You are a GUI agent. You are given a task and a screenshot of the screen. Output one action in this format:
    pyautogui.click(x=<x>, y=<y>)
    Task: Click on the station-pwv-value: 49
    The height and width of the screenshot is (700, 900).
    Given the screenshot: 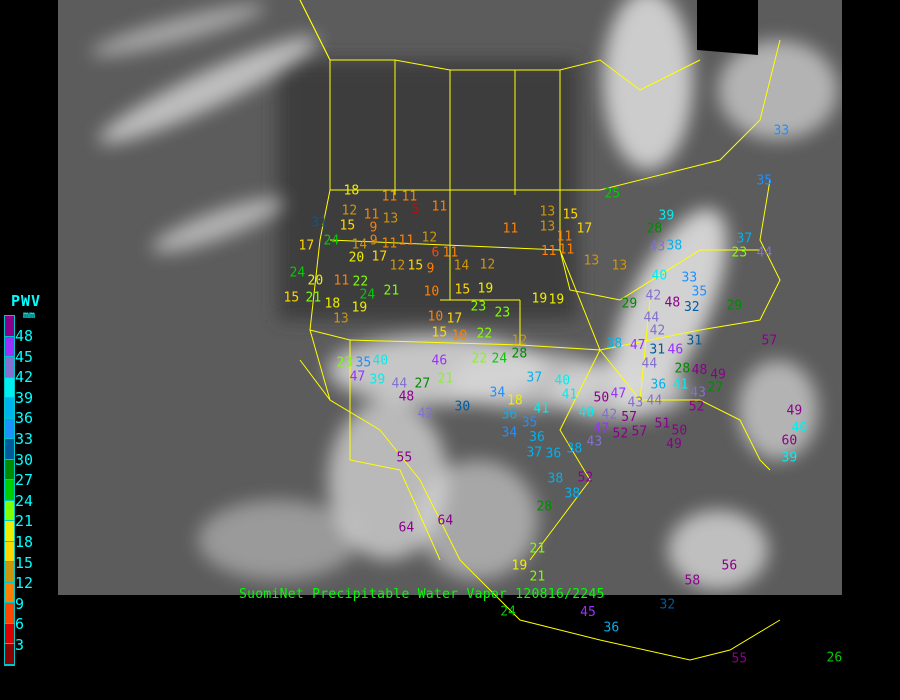 What is the action you would take?
    pyautogui.click(x=795, y=411)
    